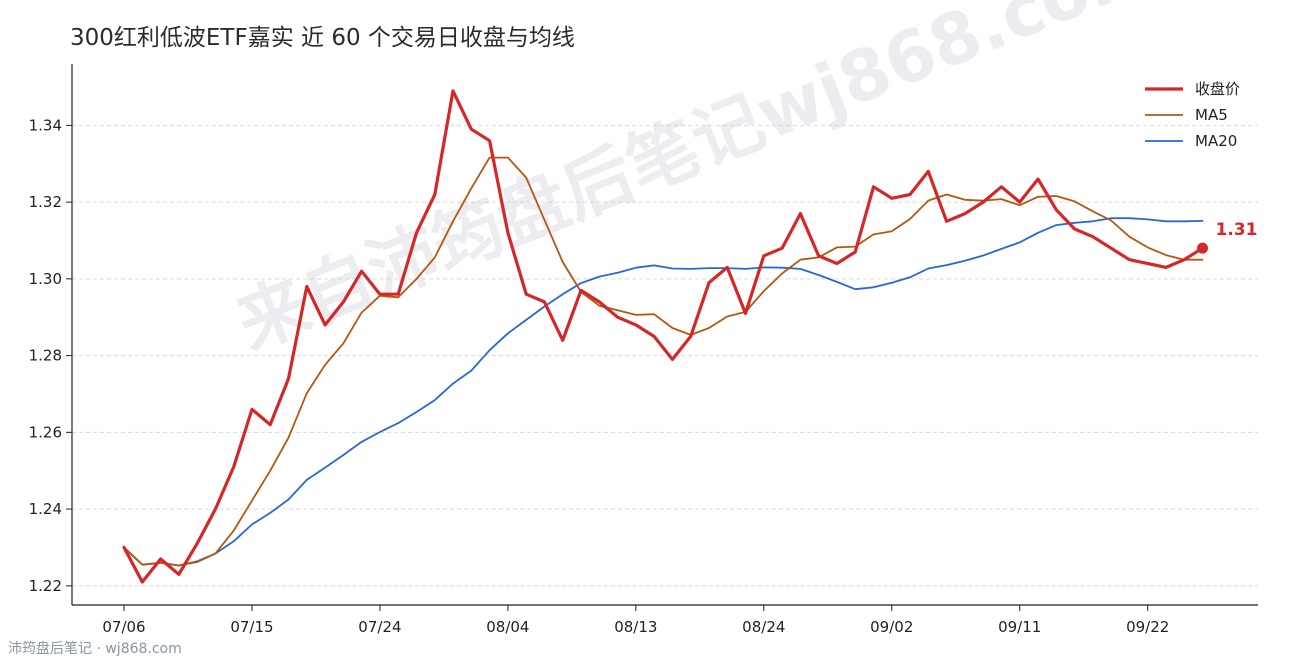 The height and width of the screenshot is (660, 1290). I want to click on x-tick-label-09-22: 09/22, so click(1147, 627).